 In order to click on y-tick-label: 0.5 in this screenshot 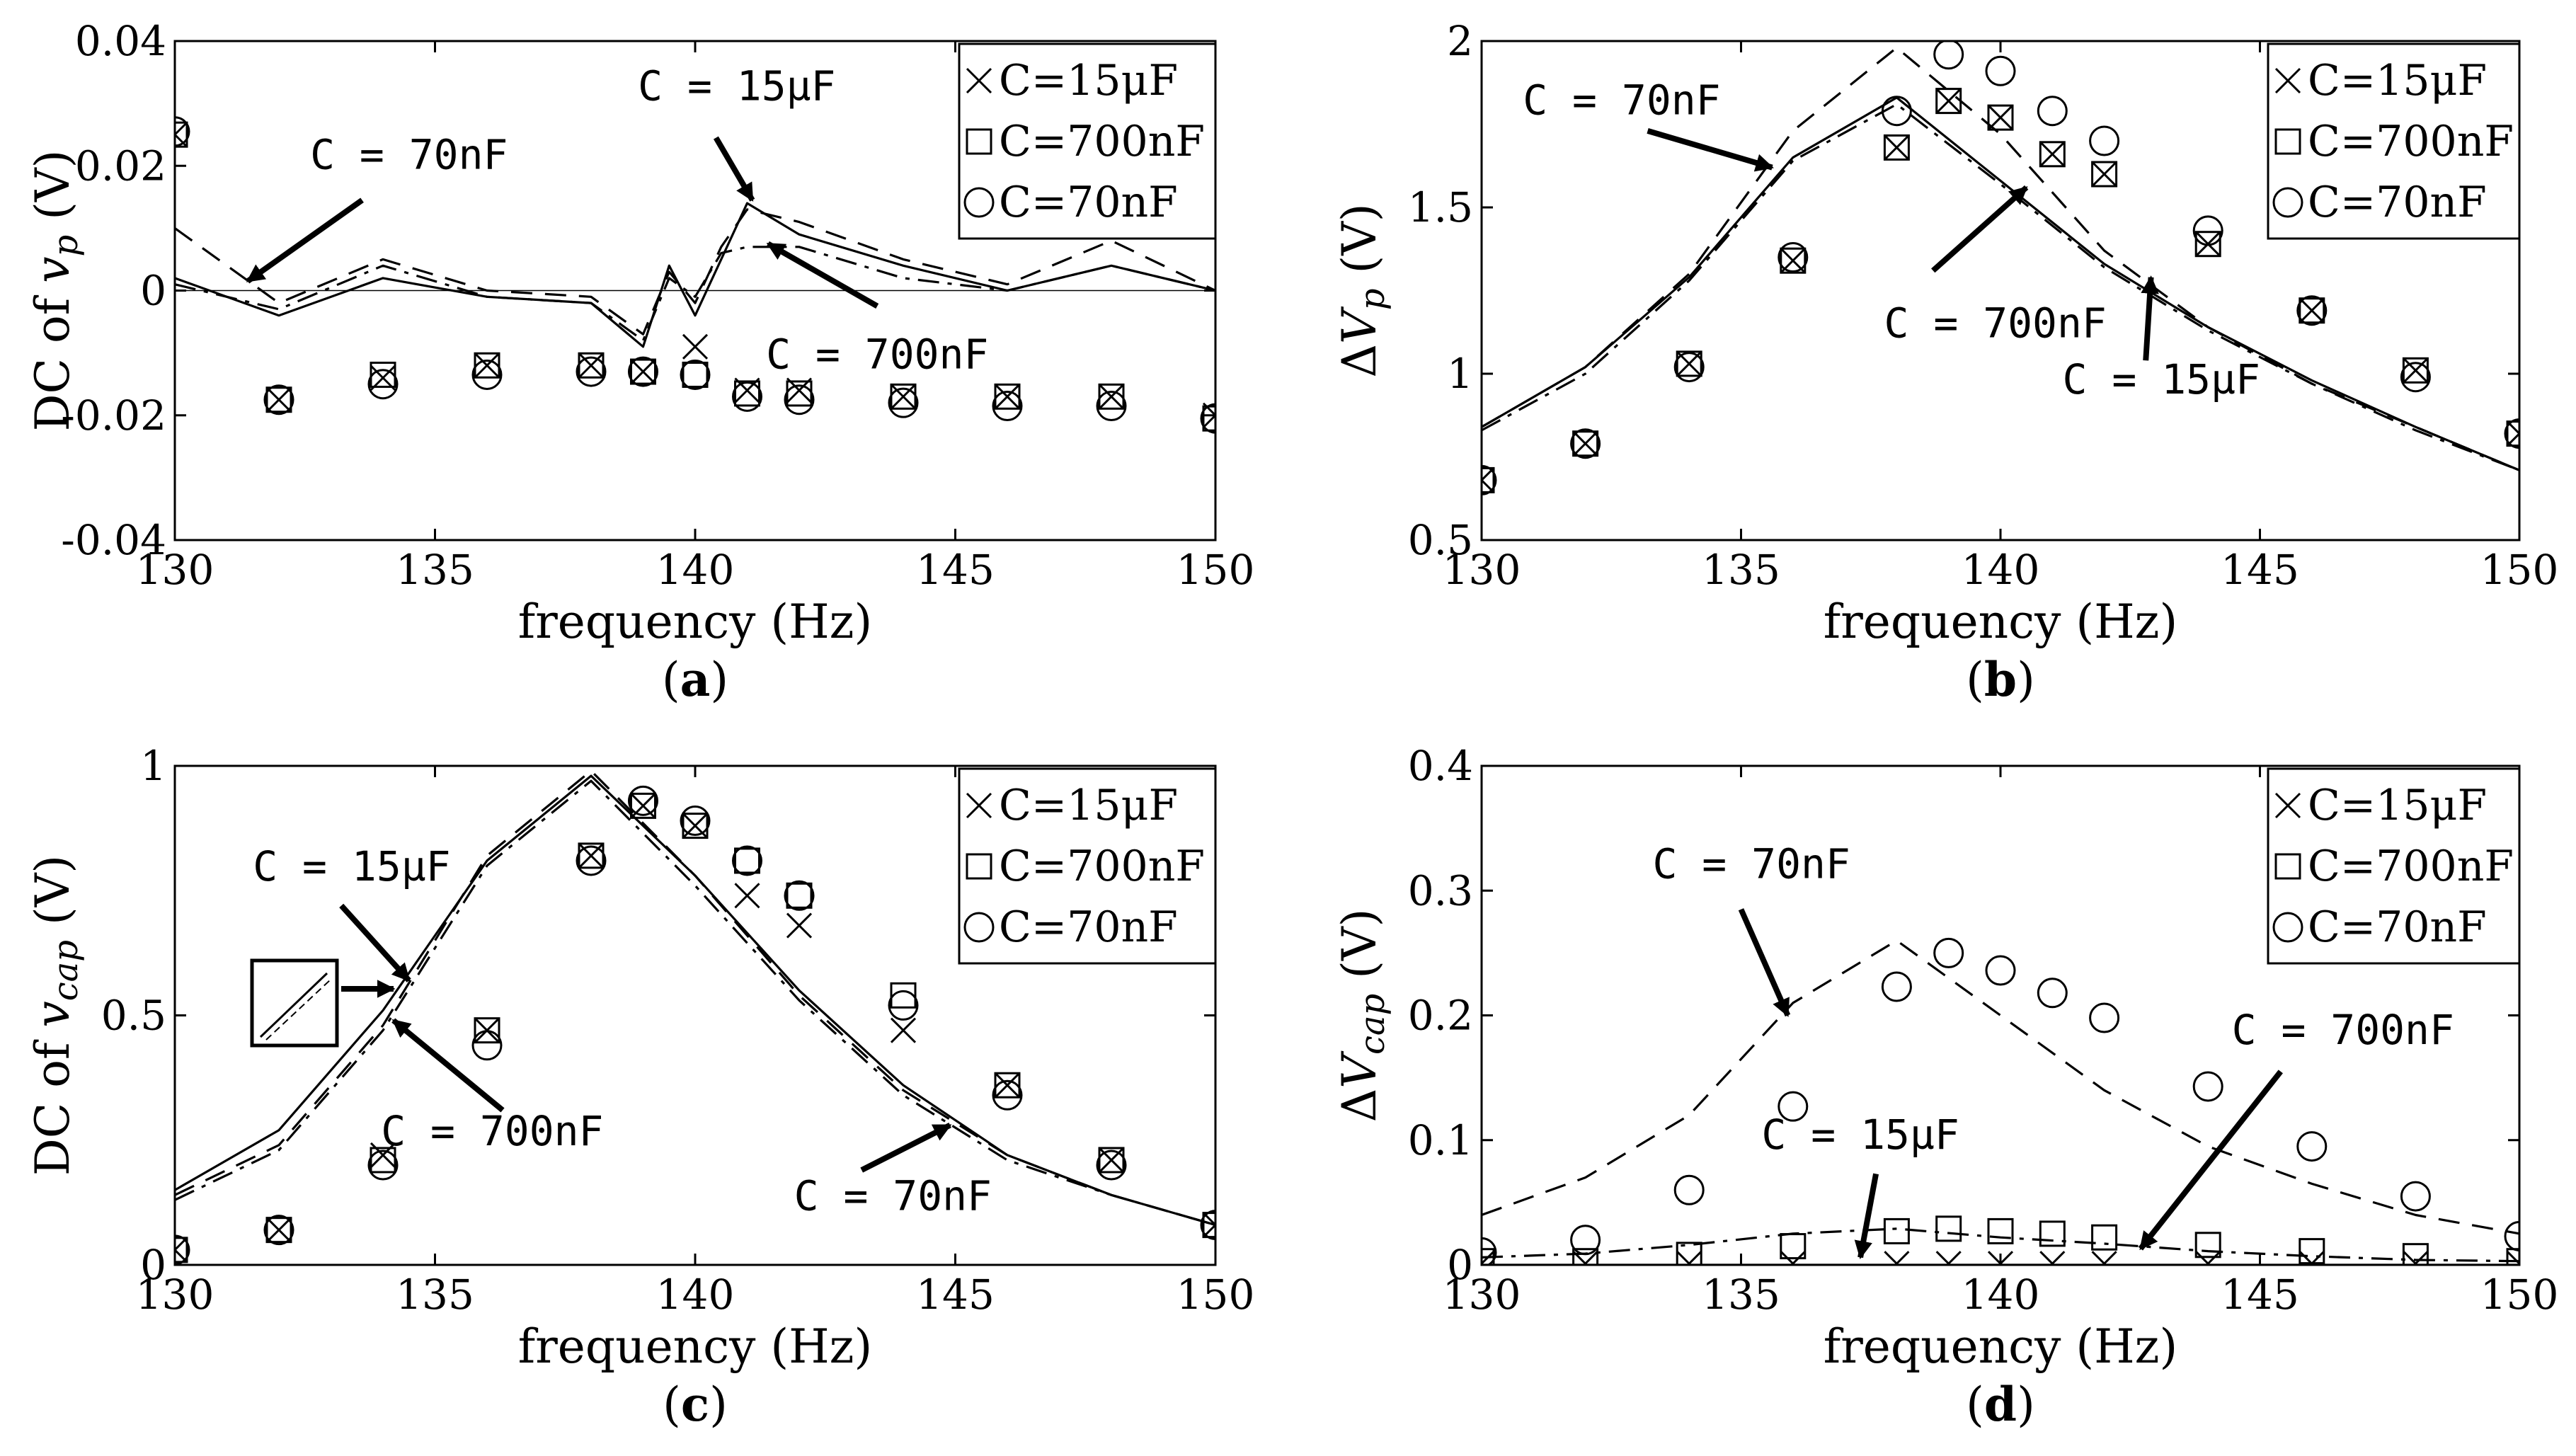, I will do `click(133, 1016)`.